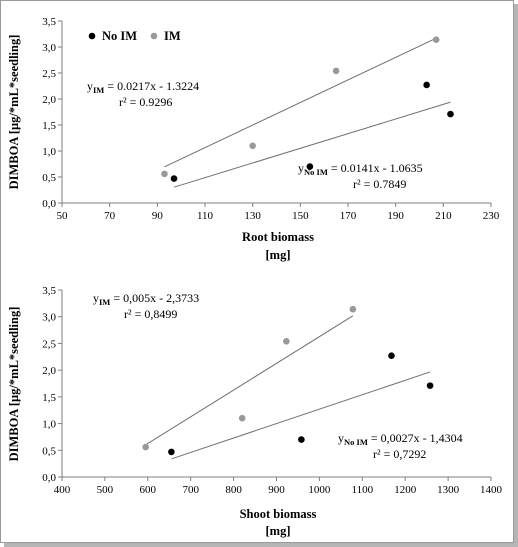 This screenshot has height=547, width=518. I want to click on chart1-x-tick-label: 230, so click(491, 216).